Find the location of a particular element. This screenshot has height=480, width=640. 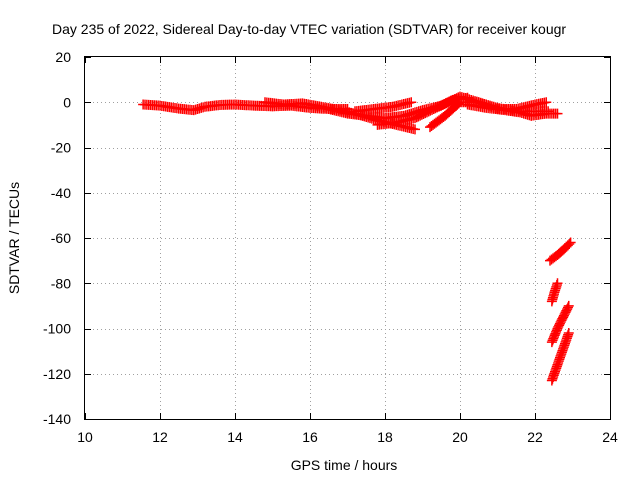

x-tick-label: 12 is located at coordinates (160, 437).